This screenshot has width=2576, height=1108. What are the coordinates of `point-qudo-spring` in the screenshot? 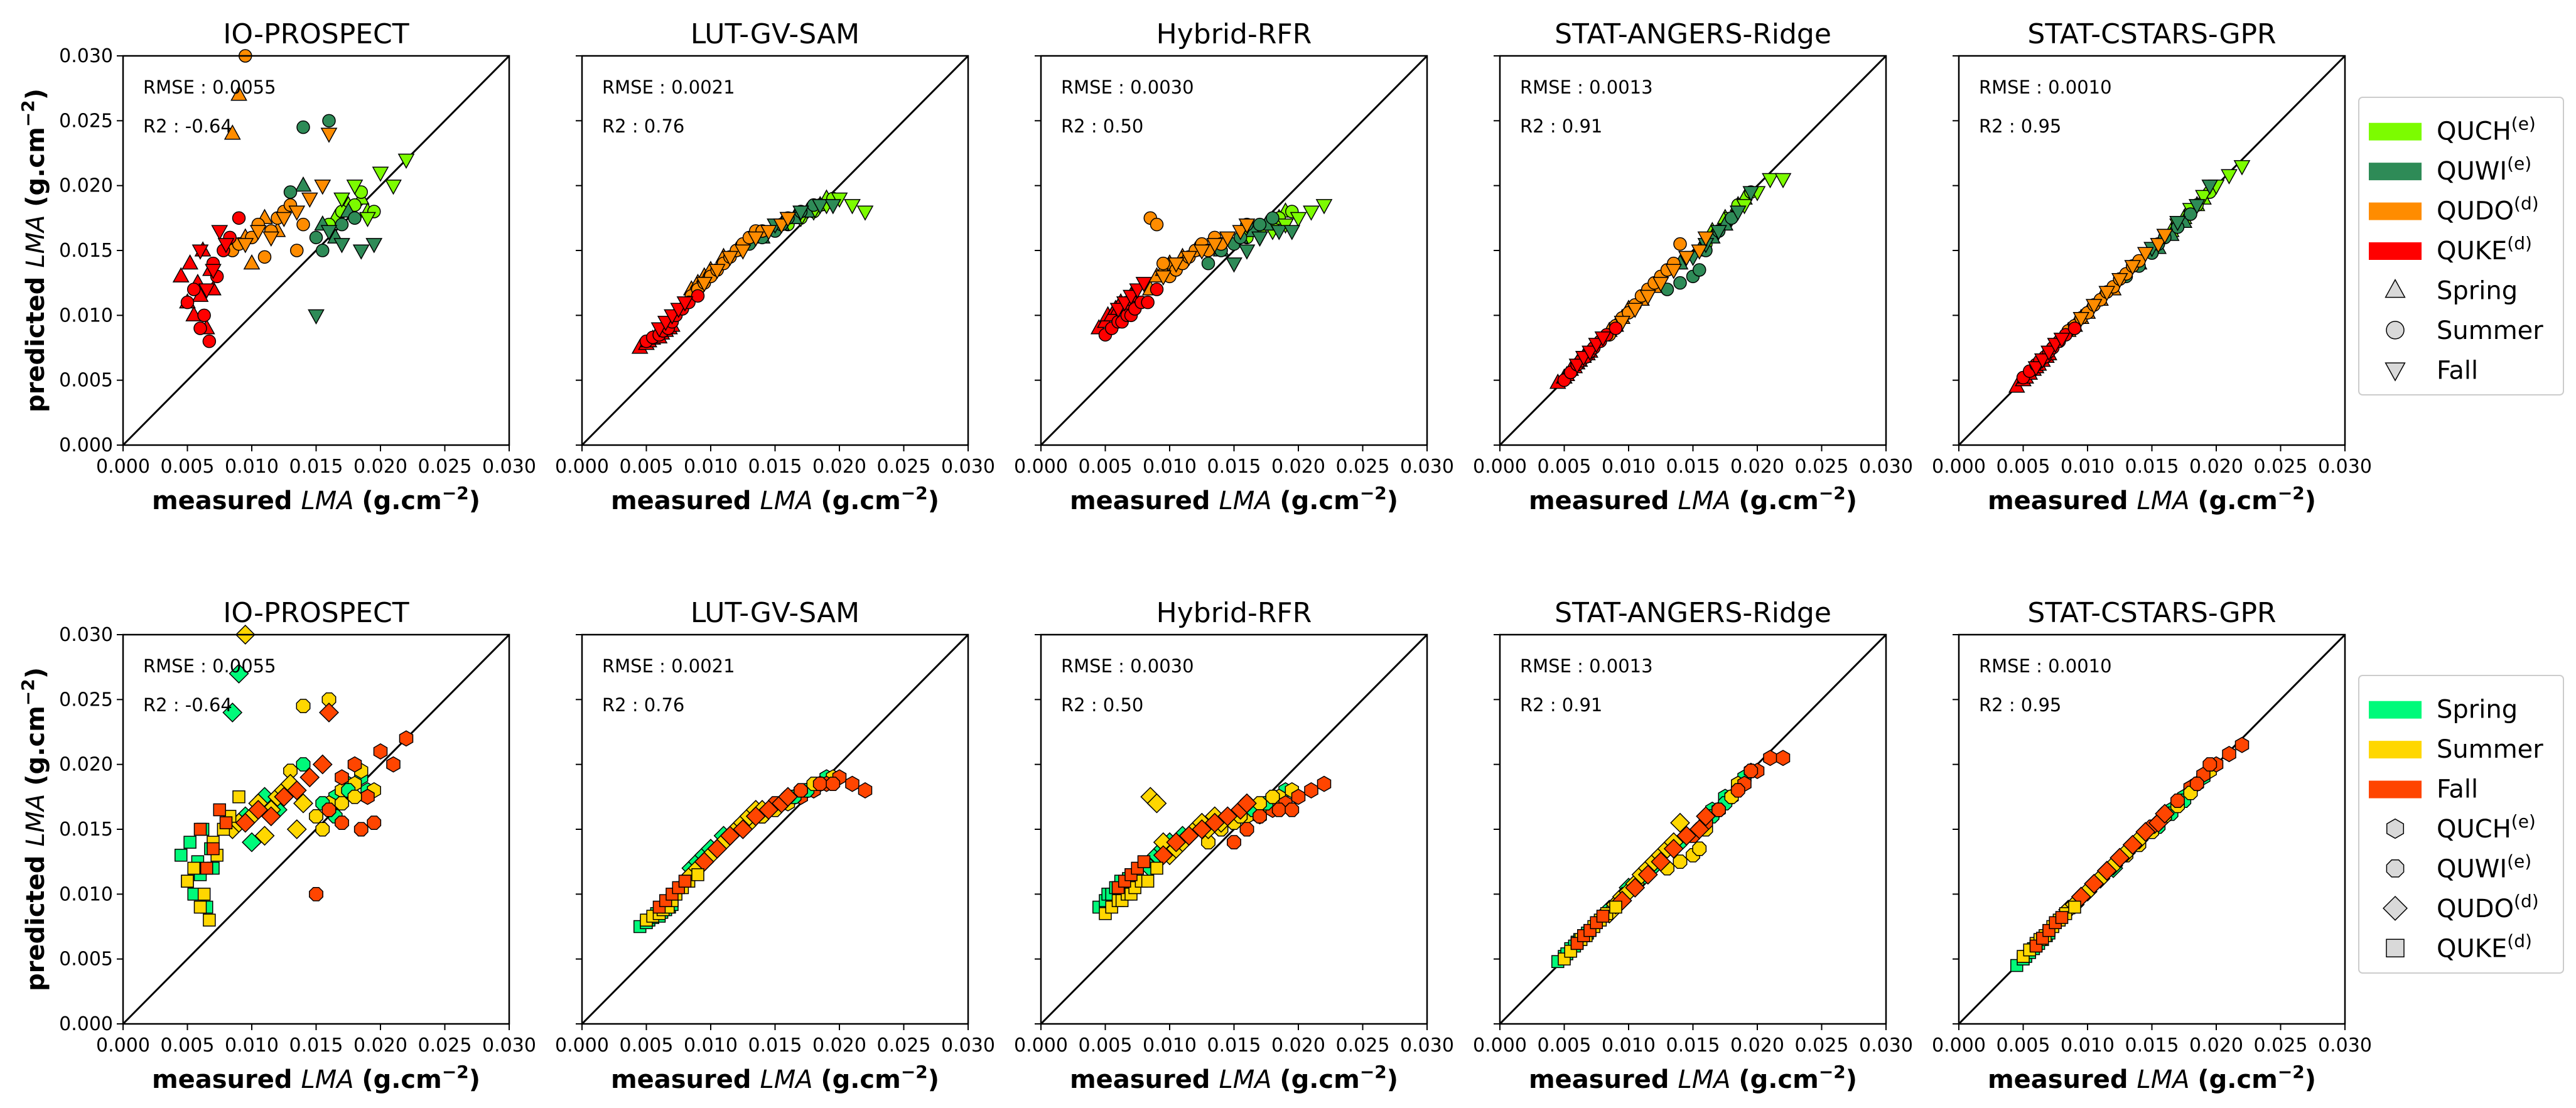 It's located at (233, 132).